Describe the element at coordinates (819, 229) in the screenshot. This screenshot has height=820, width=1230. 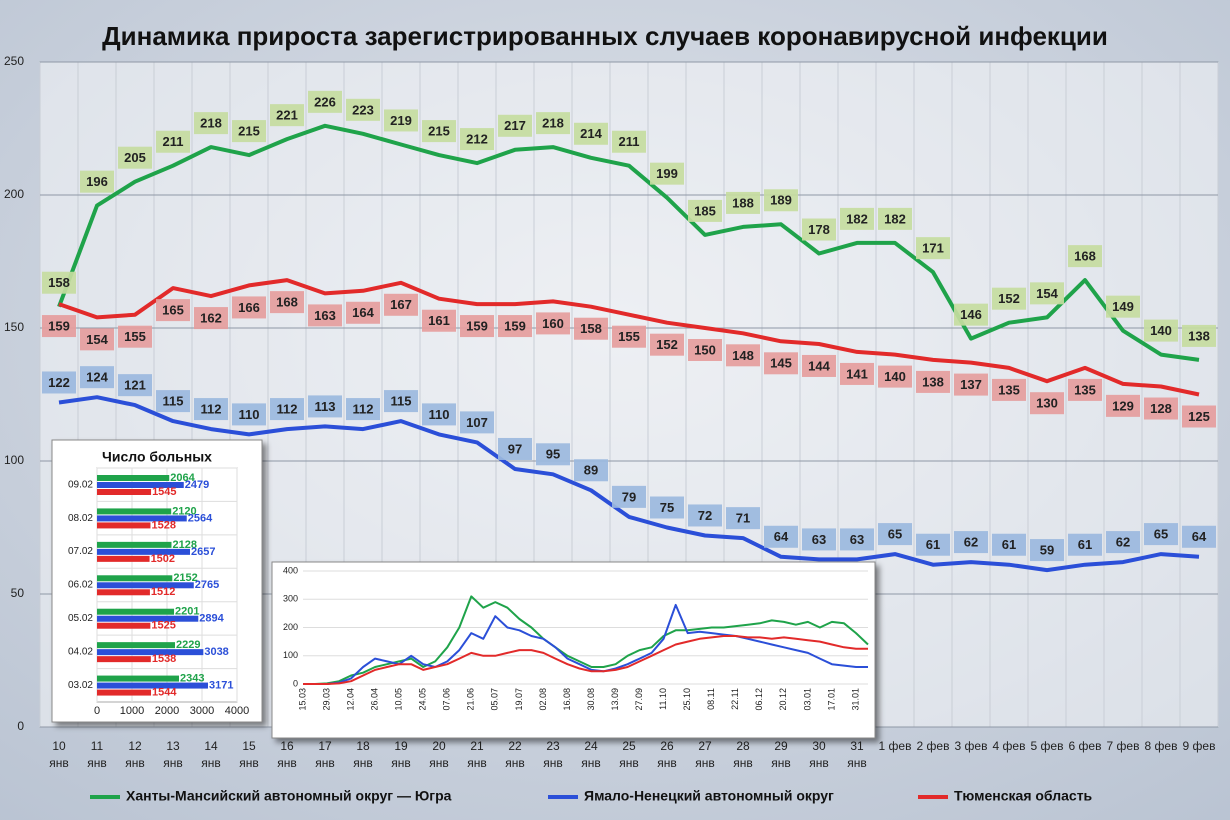
I see `value-label: 178` at that location.